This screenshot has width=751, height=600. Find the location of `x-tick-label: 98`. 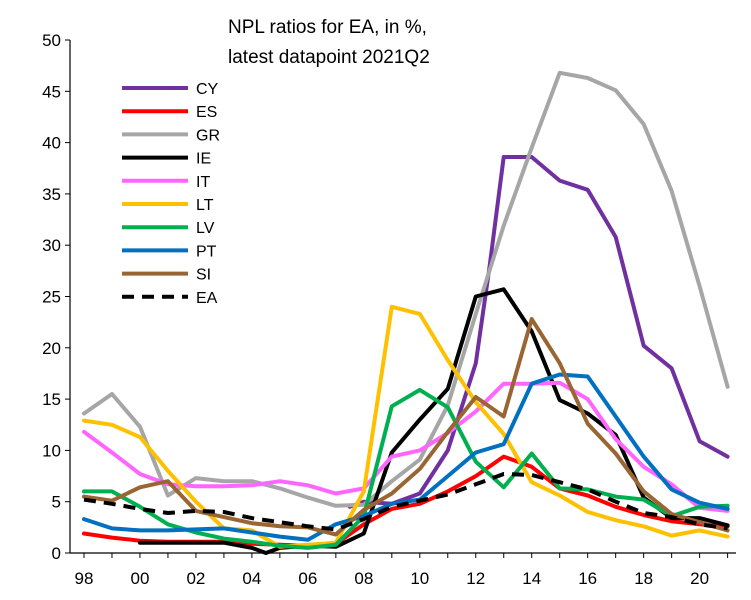

x-tick-label: 98 is located at coordinates (84, 578).